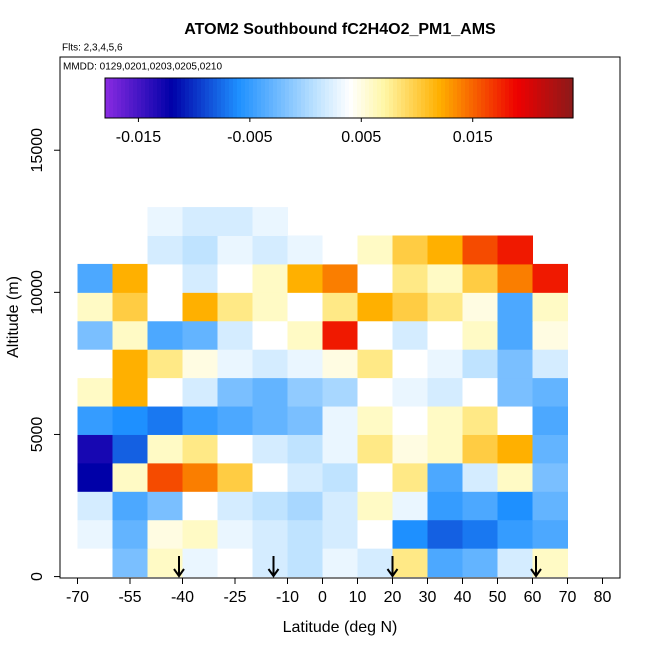  Describe the element at coordinates (13, 317) in the screenshot. I see `y-axis-label: Altitude (m)` at that location.